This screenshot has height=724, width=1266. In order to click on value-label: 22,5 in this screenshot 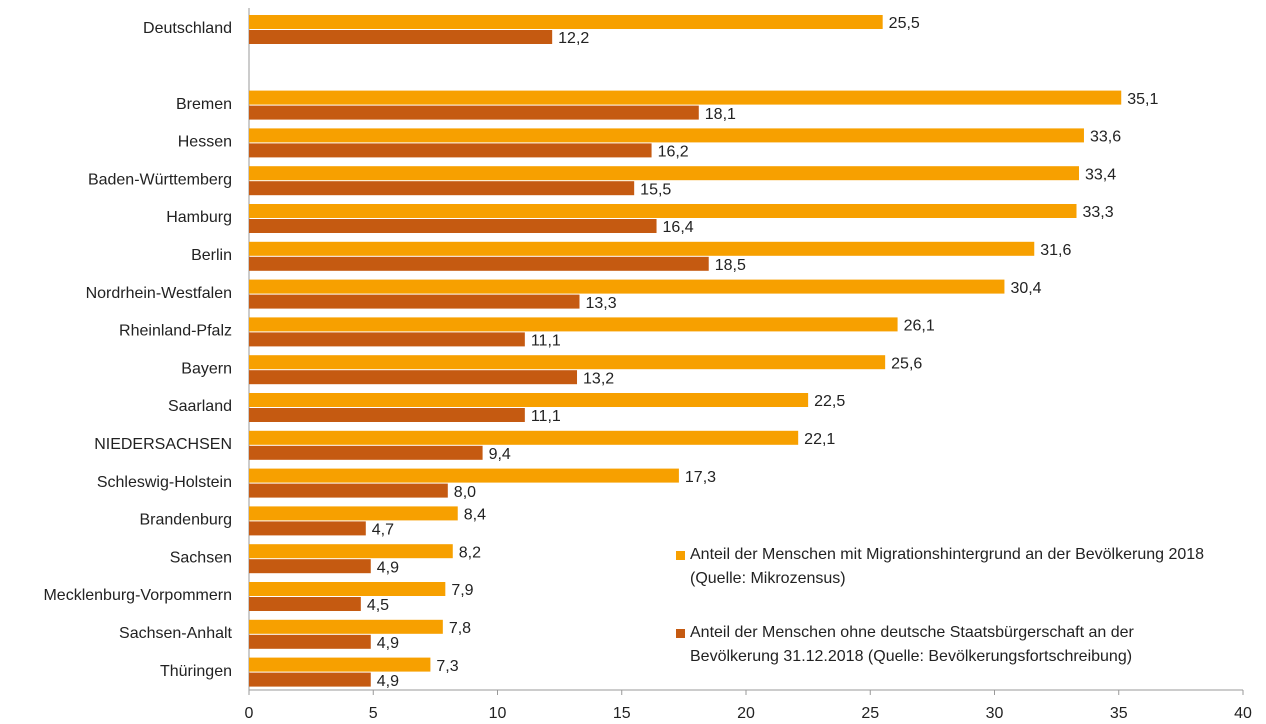, I will do `click(829, 401)`.